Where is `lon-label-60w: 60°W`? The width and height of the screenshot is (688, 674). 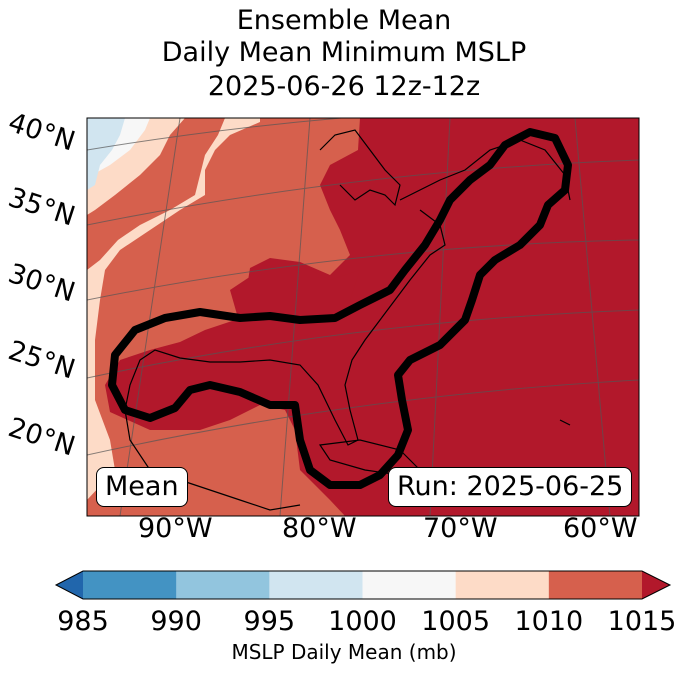 lon-label-60w: 60°W is located at coordinates (600, 528).